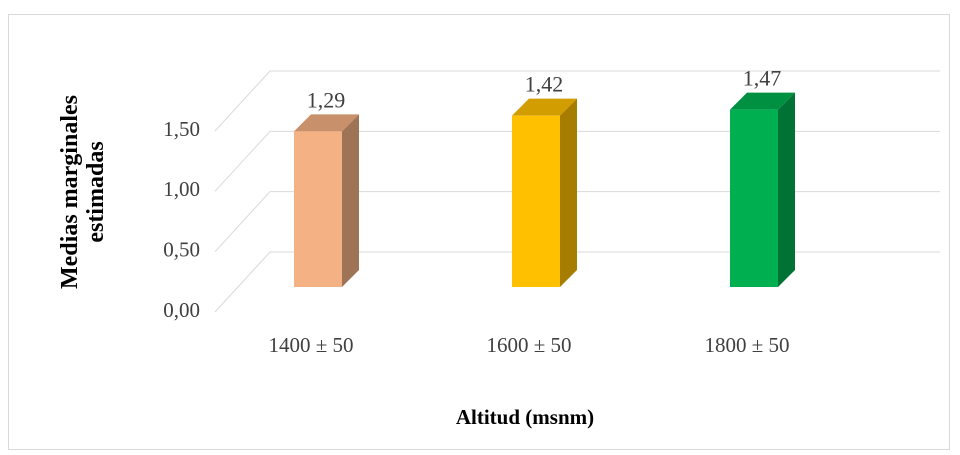  I want to click on value-label: 1,47, so click(762, 78).